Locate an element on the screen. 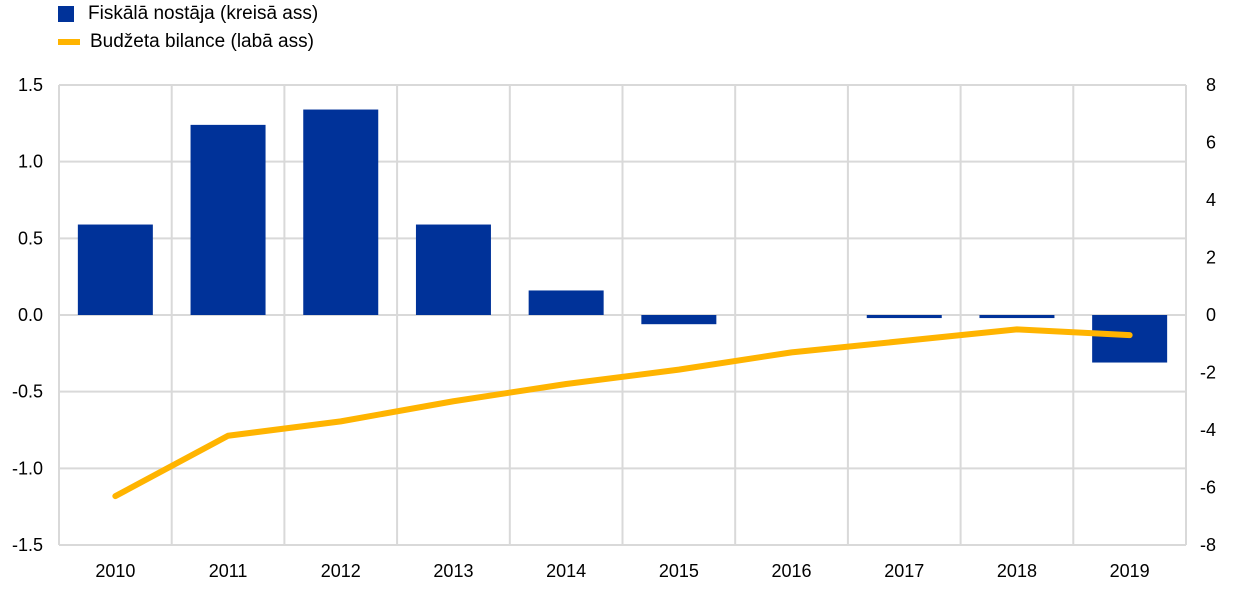 This screenshot has width=1240, height=590. x-tick-label: 2017 is located at coordinates (904, 571).